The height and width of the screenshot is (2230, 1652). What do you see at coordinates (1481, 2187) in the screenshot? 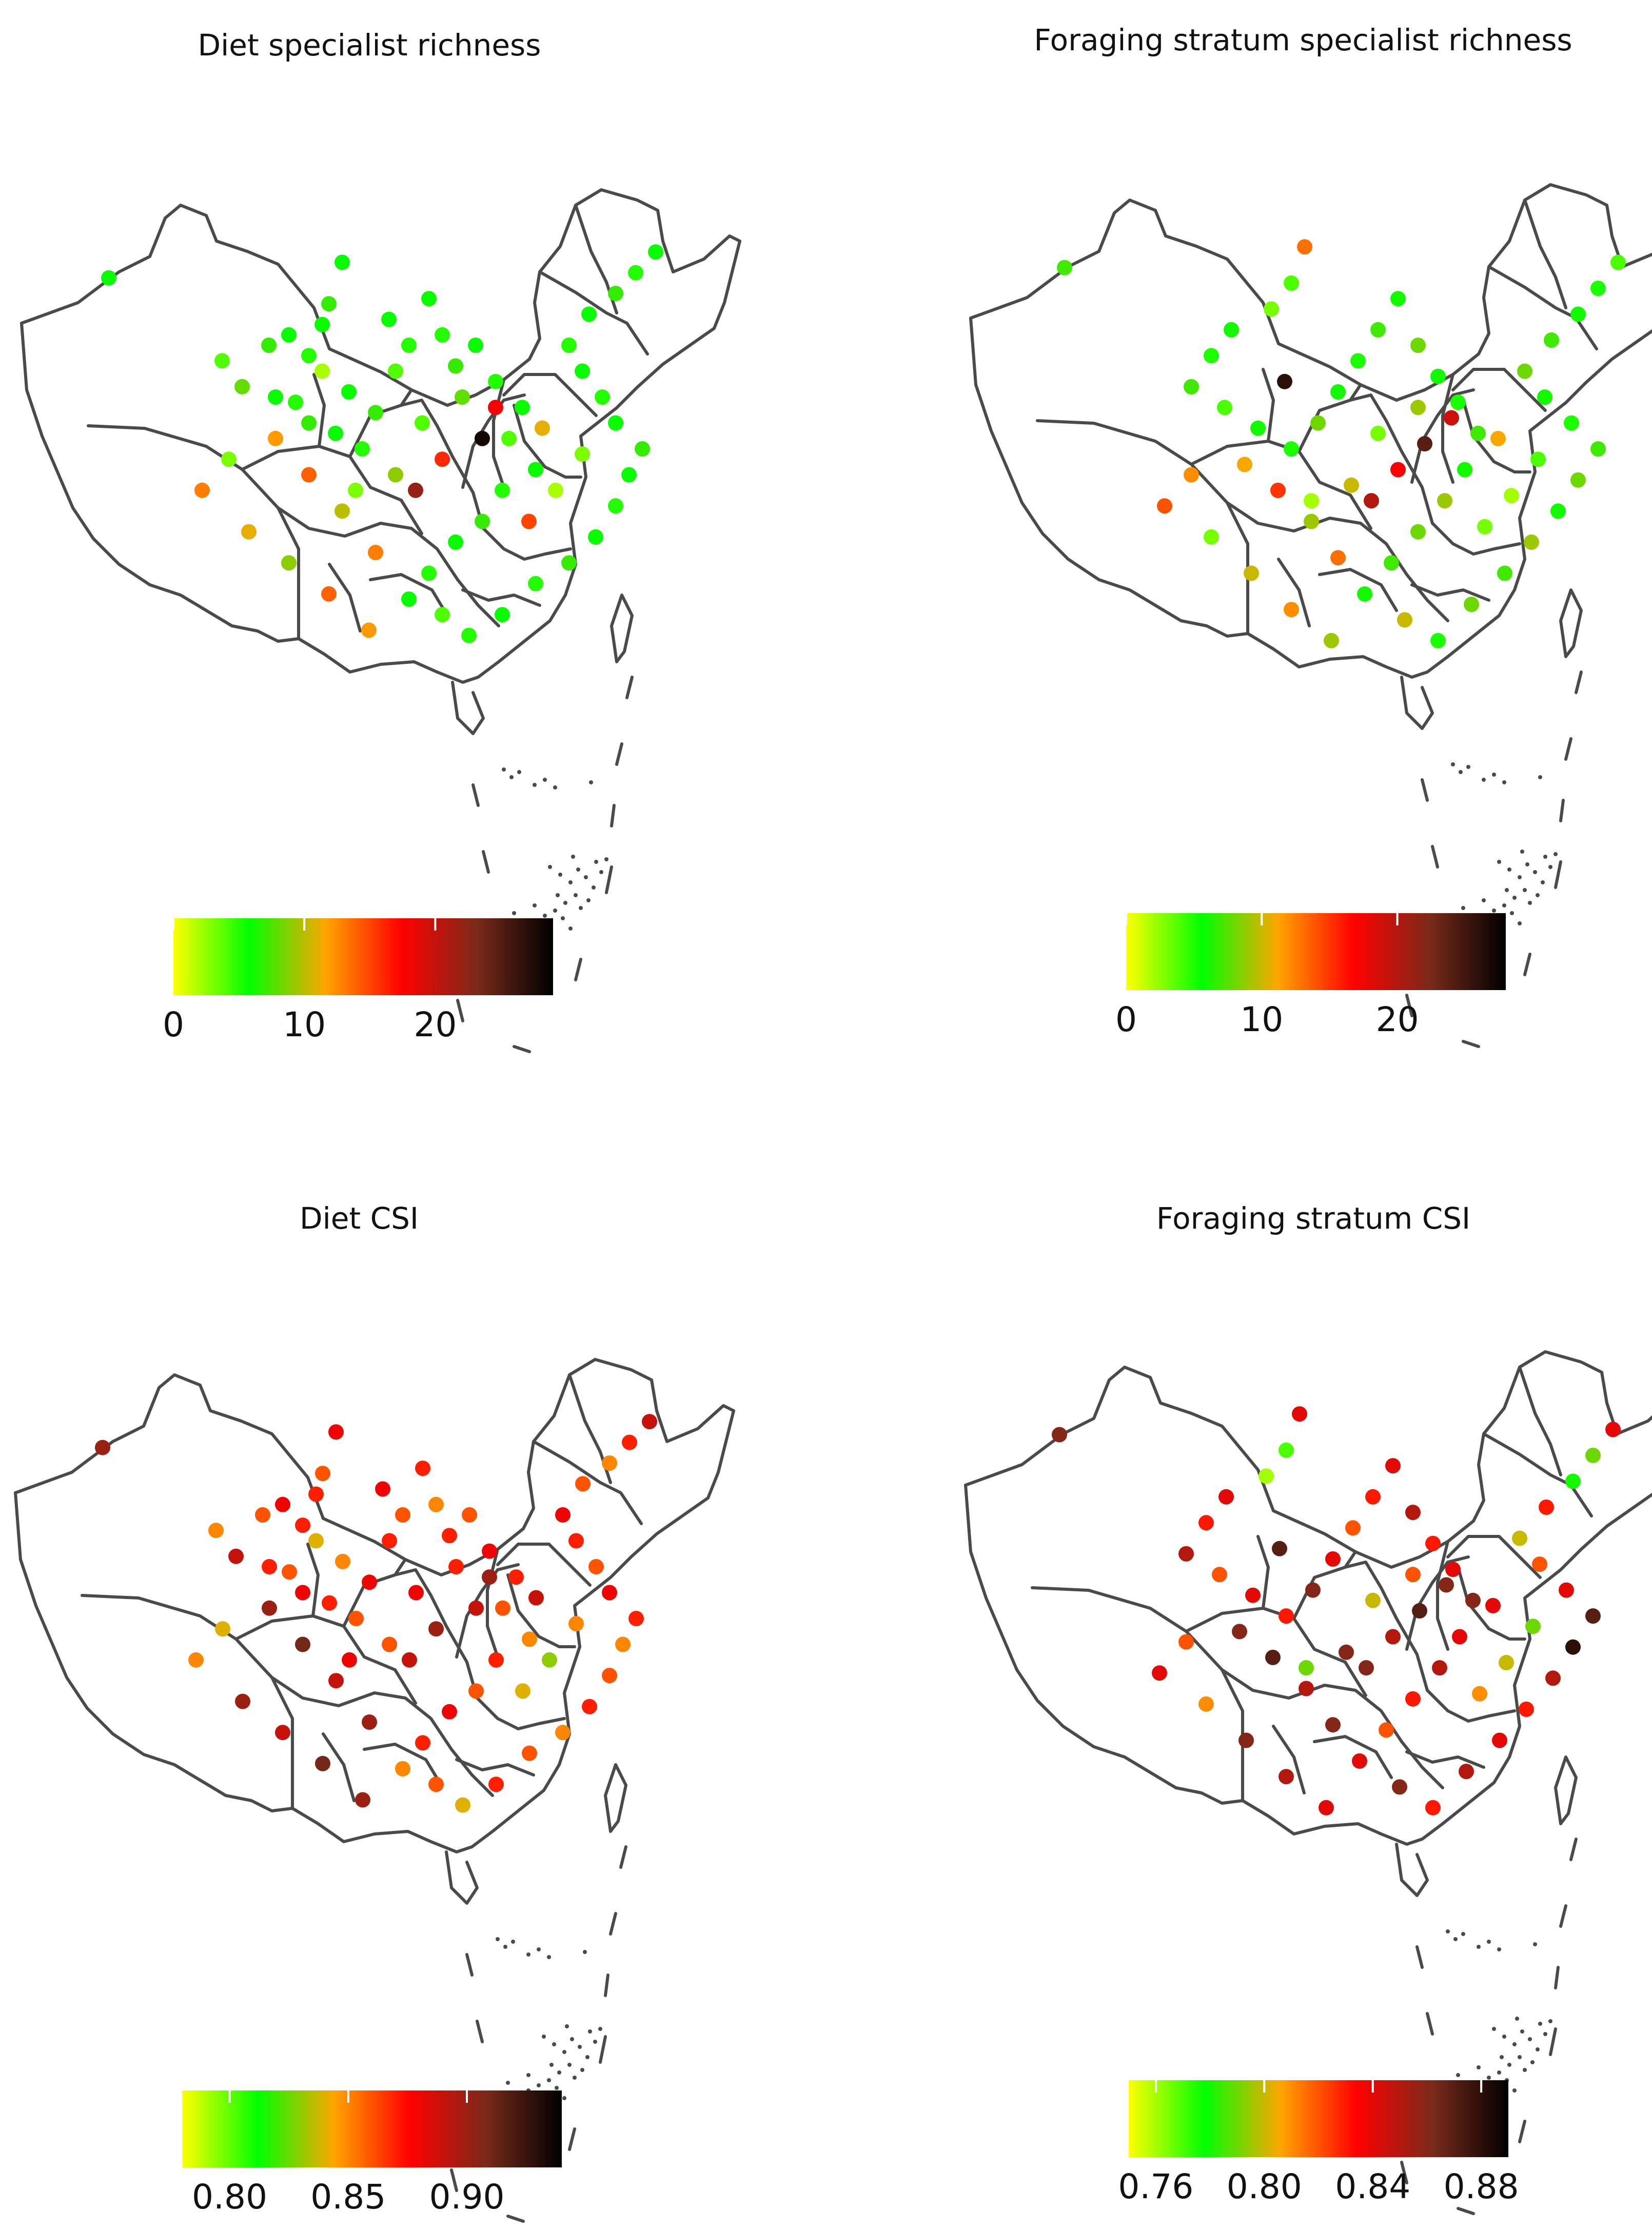
I see `colorbar-tick-label: 0.88` at bounding box center [1481, 2187].